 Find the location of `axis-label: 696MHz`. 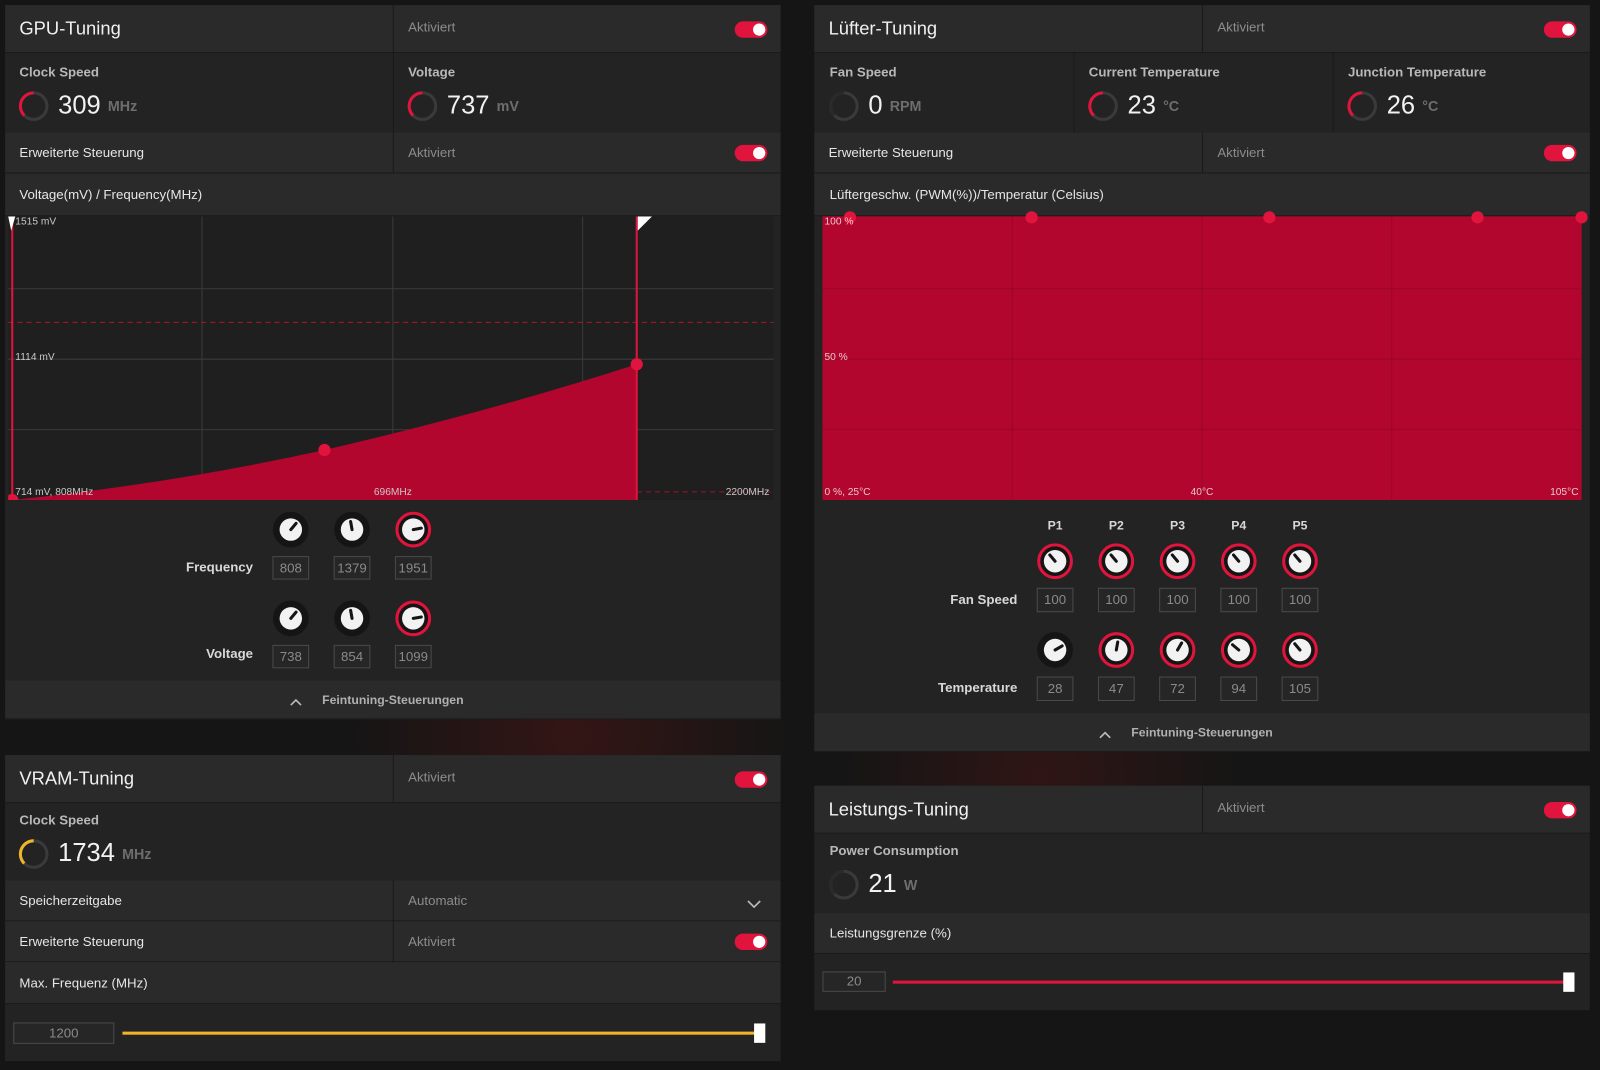

axis-label: 696MHz is located at coordinates (392, 492).